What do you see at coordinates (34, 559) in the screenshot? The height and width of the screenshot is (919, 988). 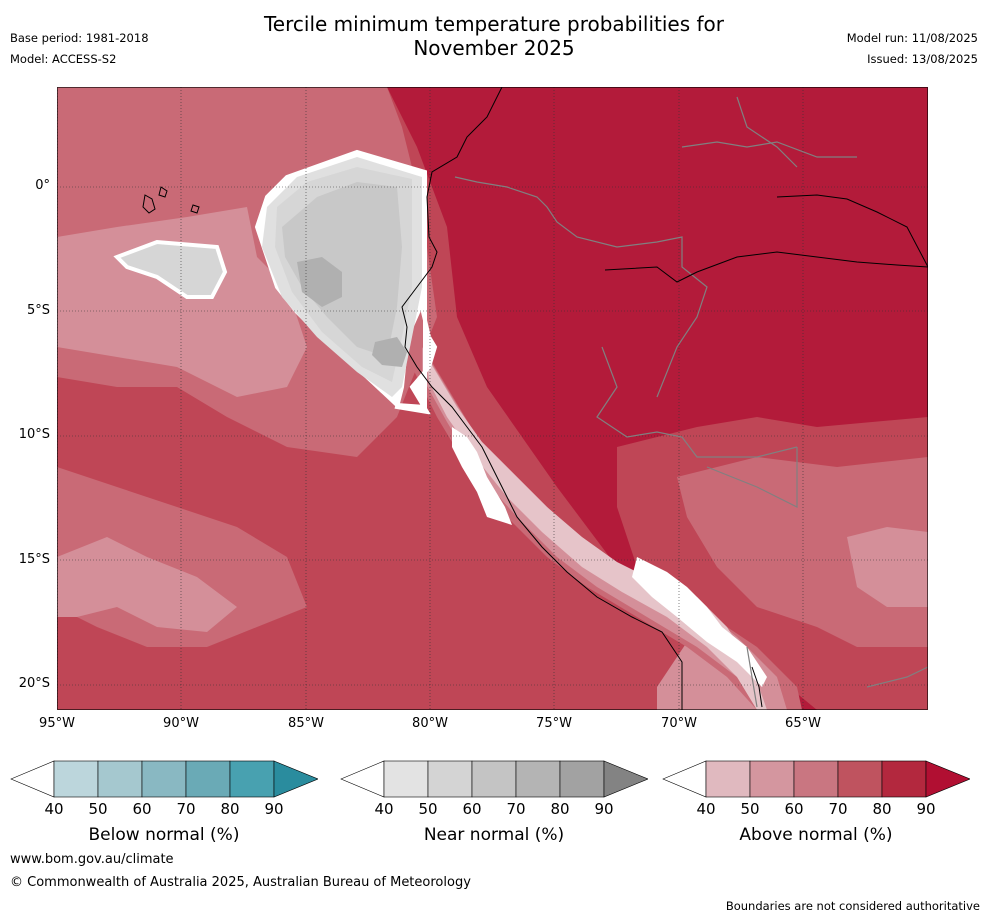 I see `lat-label: 15°S` at bounding box center [34, 559].